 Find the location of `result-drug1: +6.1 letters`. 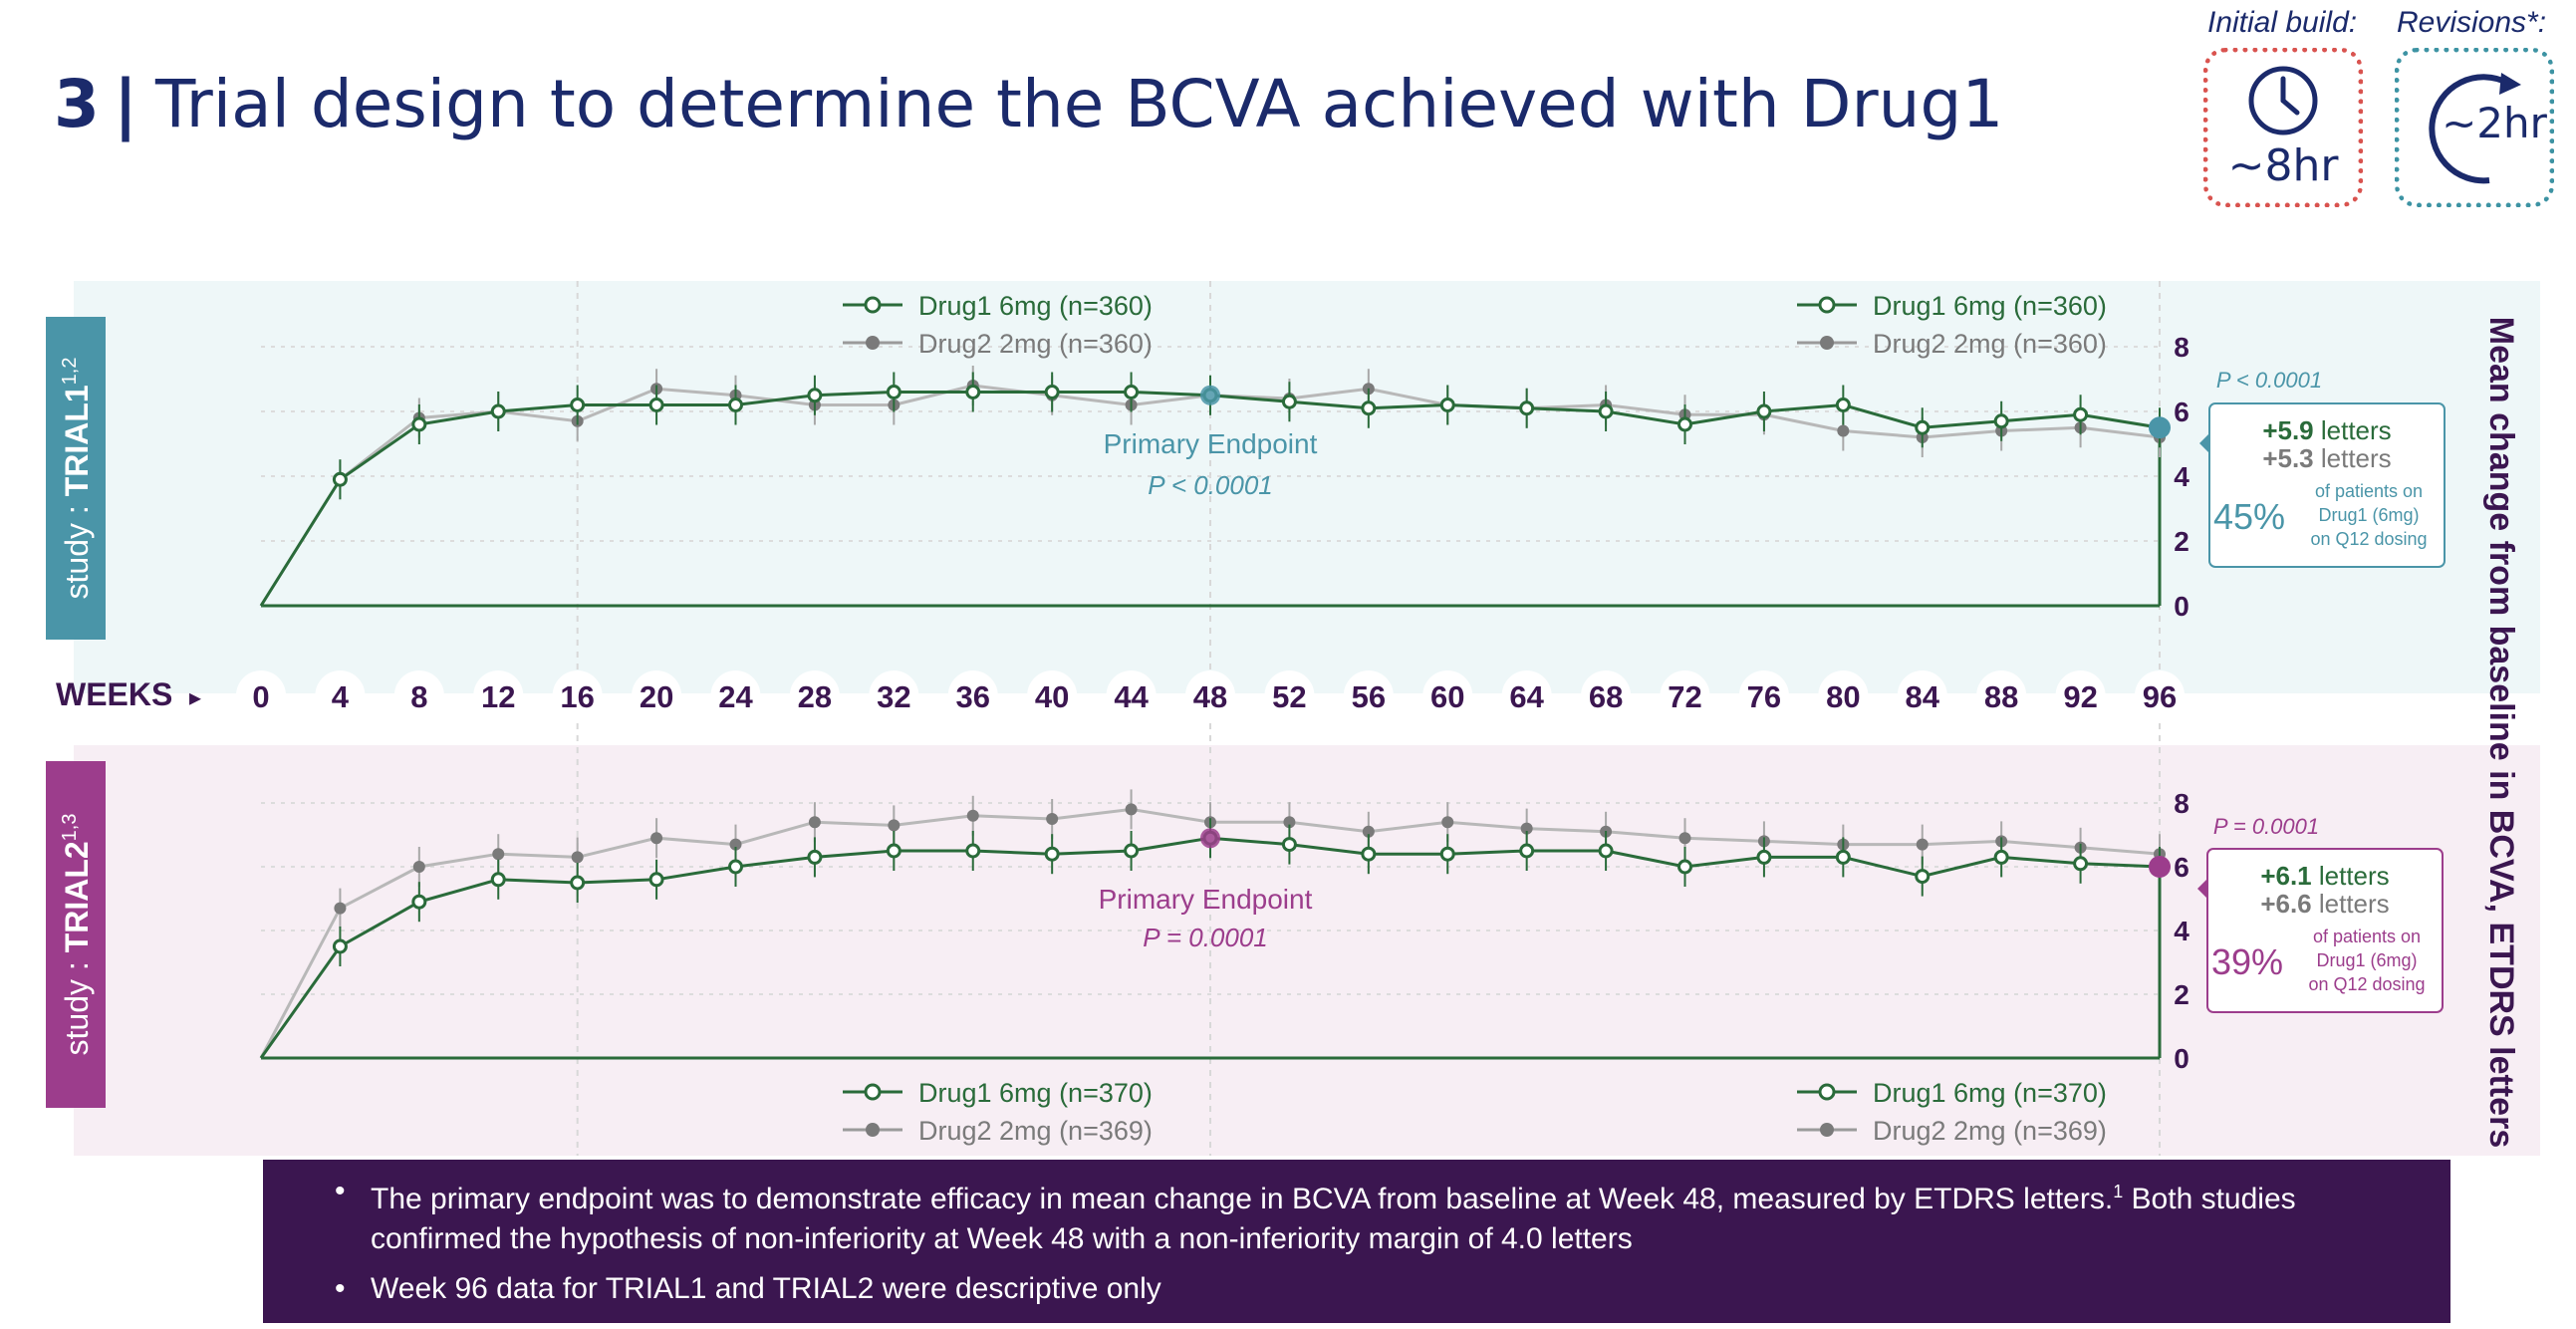

result-drug1: +6.1 letters is located at coordinates (2324, 876).